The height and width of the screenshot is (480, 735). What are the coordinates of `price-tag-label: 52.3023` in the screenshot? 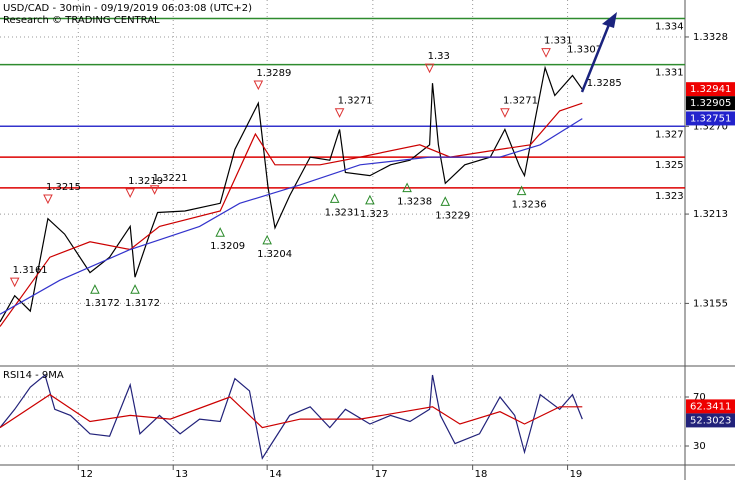 It's located at (710, 420).